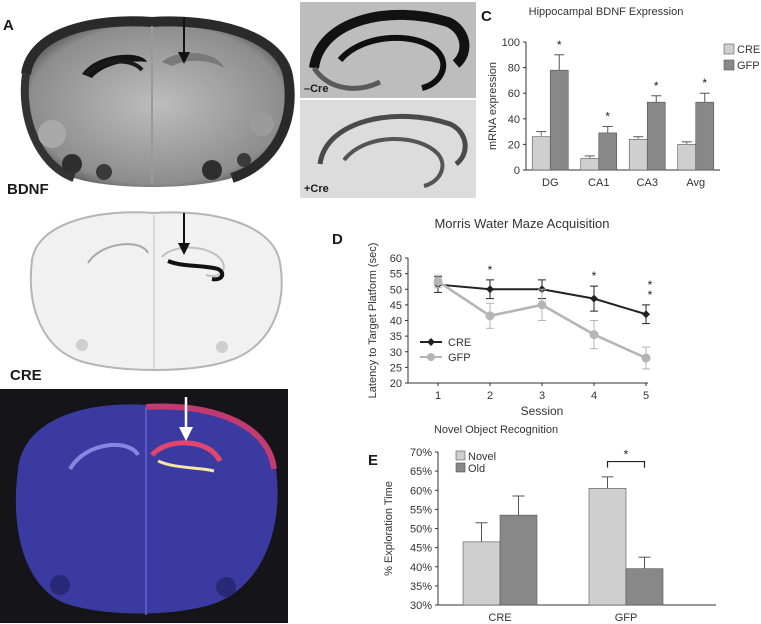  What do you see at coordinates (460, 455) in the screenshot?
I see `legend-swatch-novel` at bounding box center [460, 455].